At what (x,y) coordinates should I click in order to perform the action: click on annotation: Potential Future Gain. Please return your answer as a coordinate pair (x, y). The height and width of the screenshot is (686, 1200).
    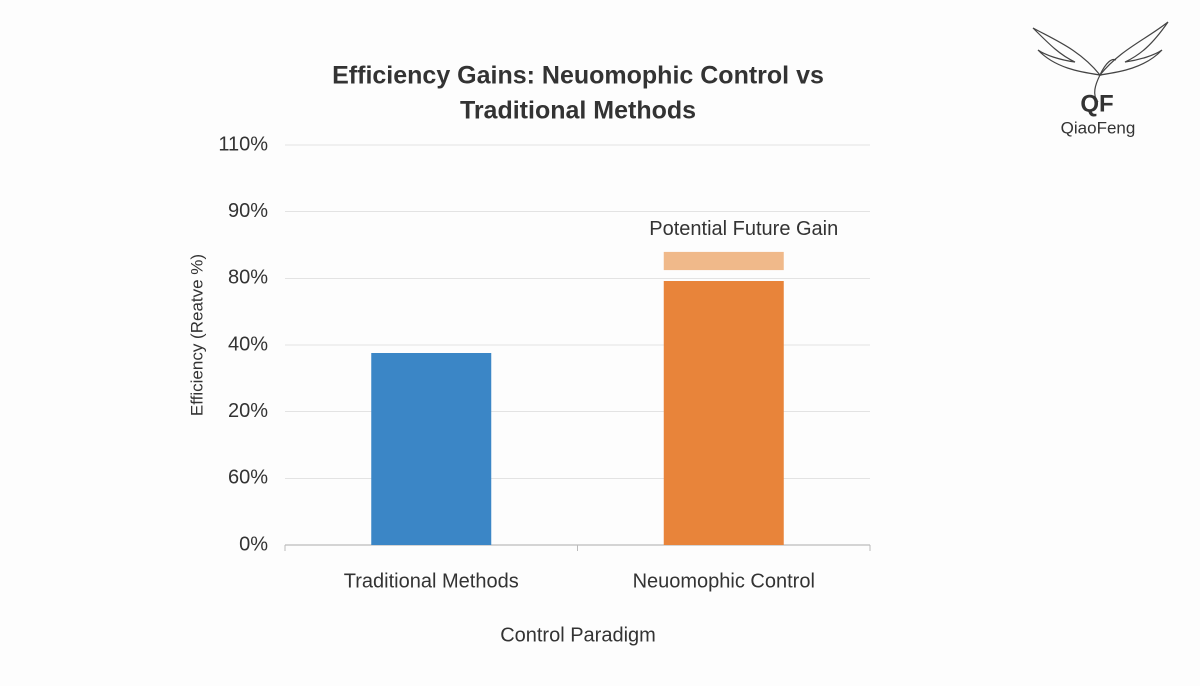
    Looking at the image, I should click on (743, 229).